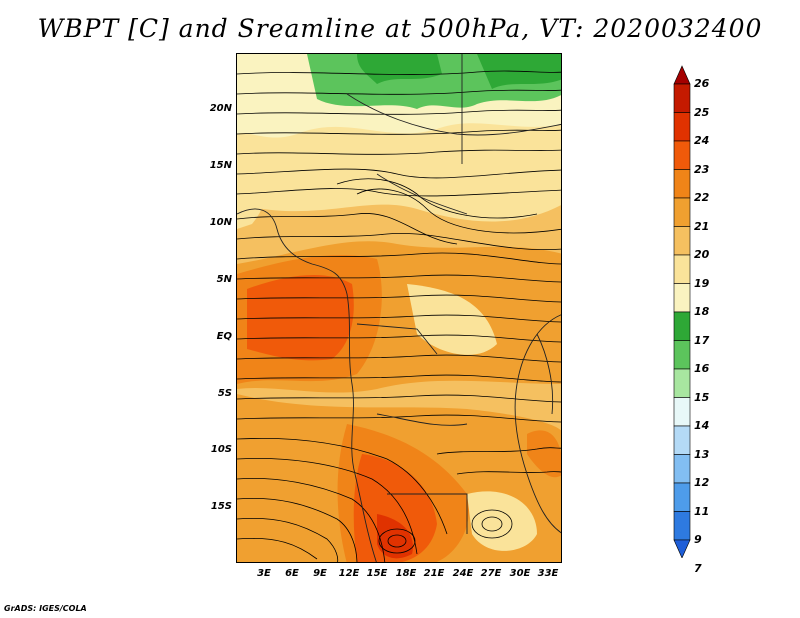  Describe the element at coordinates (702, 397) in the screenshot. I see `colorbar-label: 15` at that location.